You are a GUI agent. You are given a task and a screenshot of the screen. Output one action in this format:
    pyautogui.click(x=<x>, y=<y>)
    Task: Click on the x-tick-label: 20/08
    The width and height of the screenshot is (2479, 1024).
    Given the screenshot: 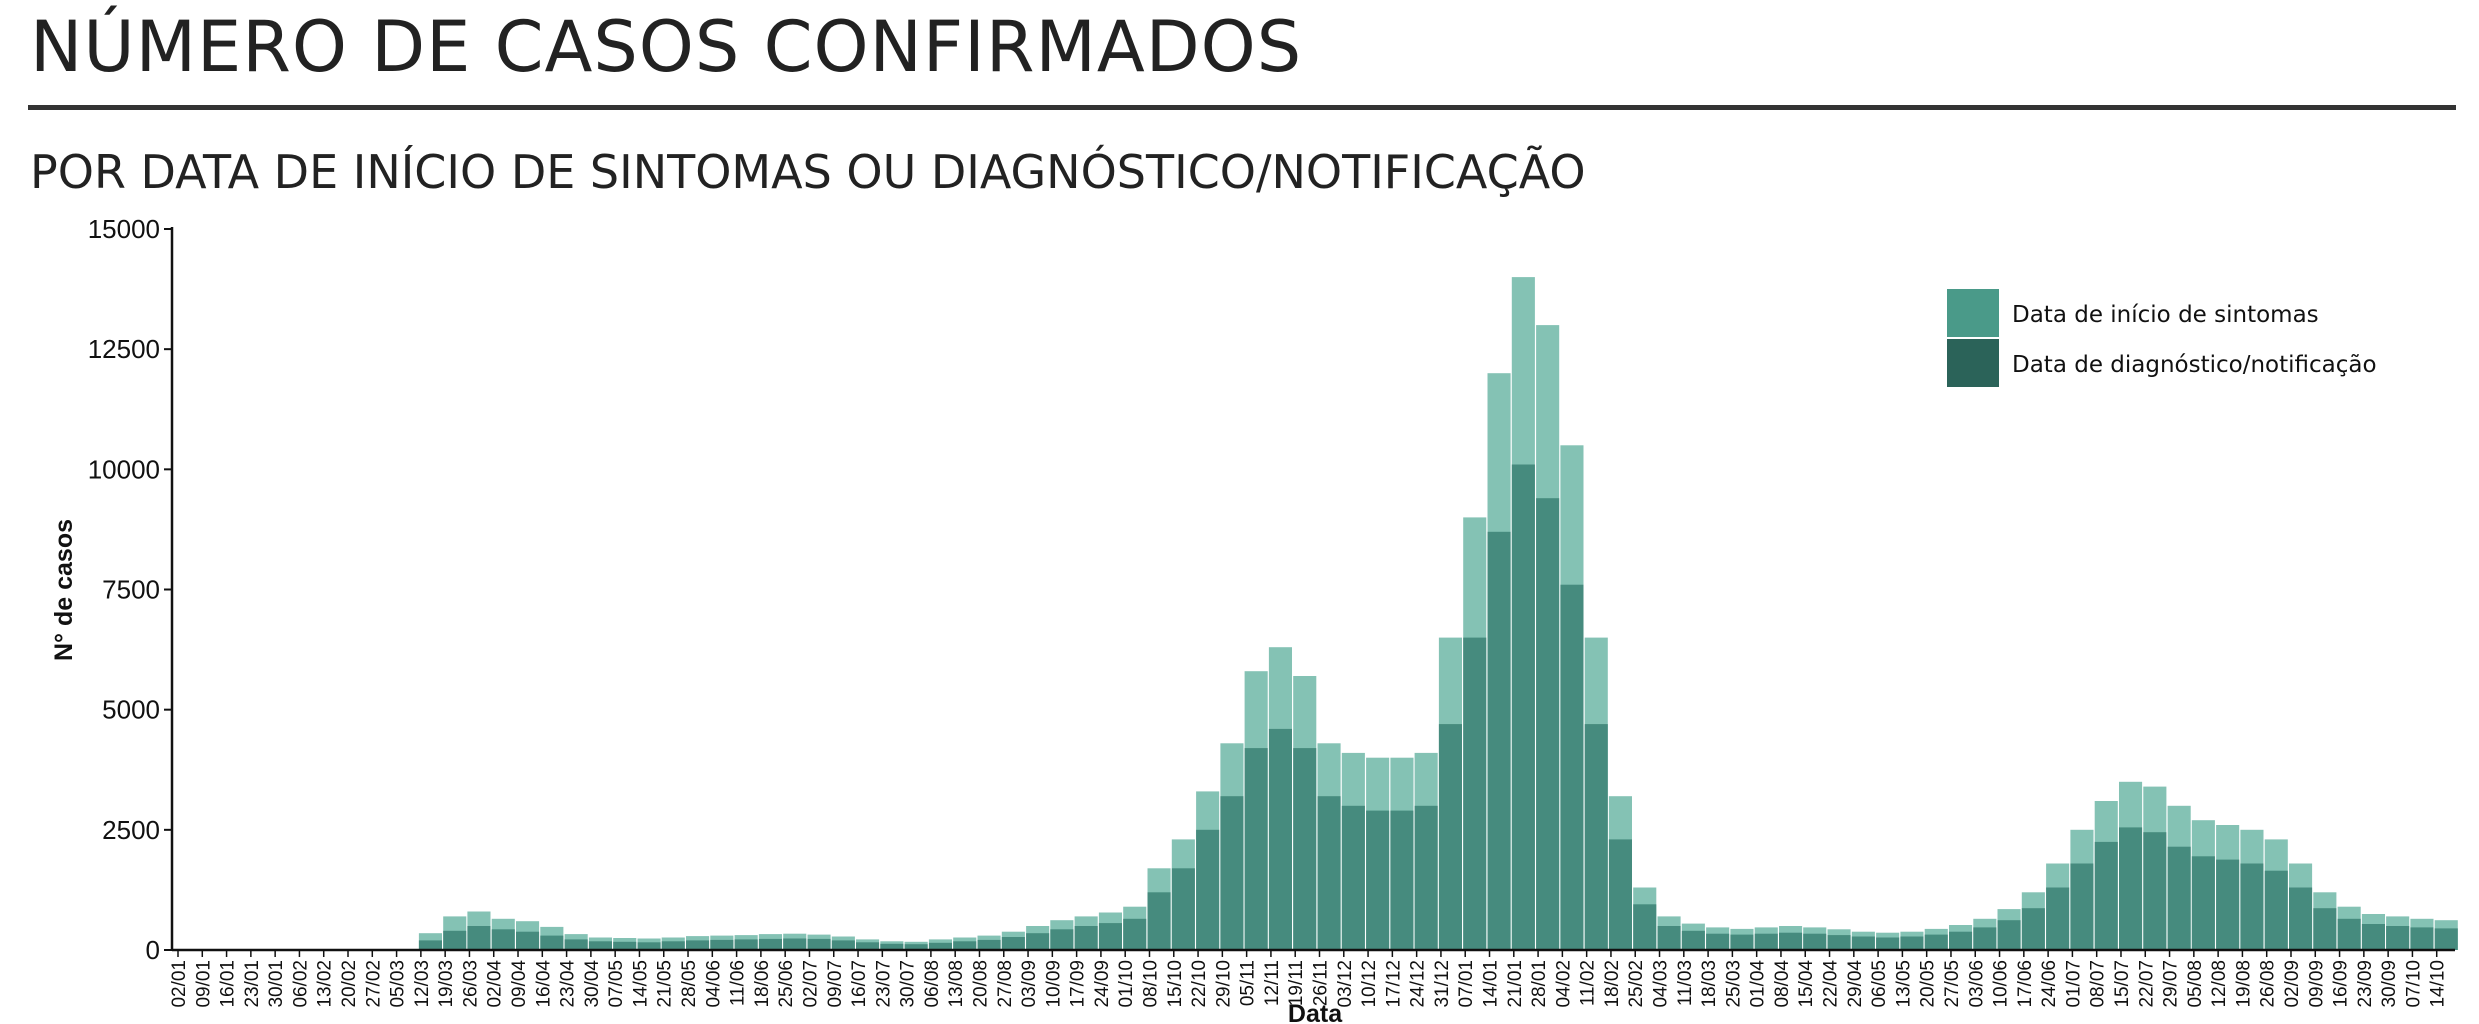 What is the action you would take?
    pyautogui.click(x=980, y=984)
    